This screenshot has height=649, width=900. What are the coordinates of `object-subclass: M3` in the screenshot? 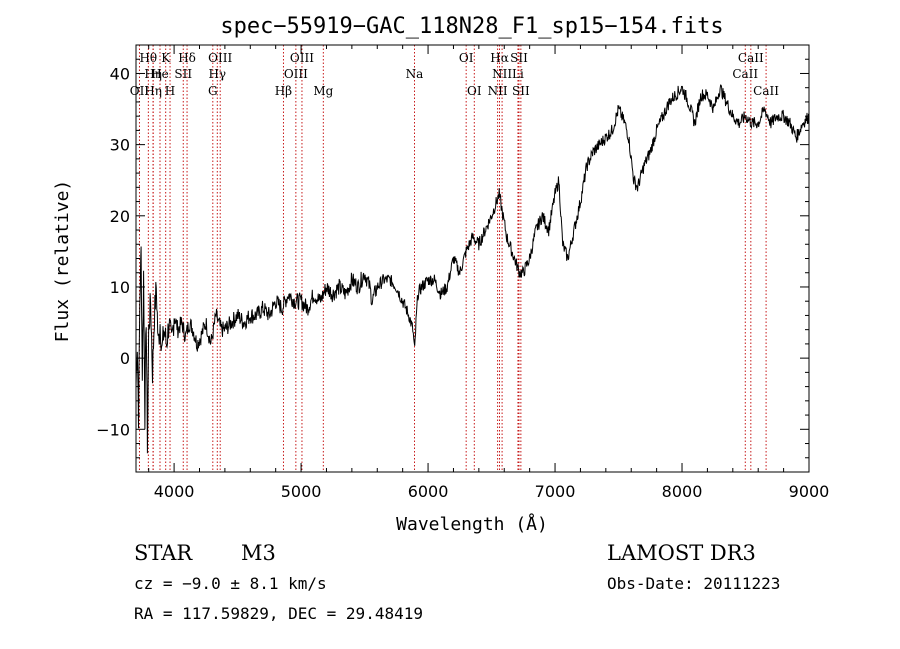 It's located at (258, 553).